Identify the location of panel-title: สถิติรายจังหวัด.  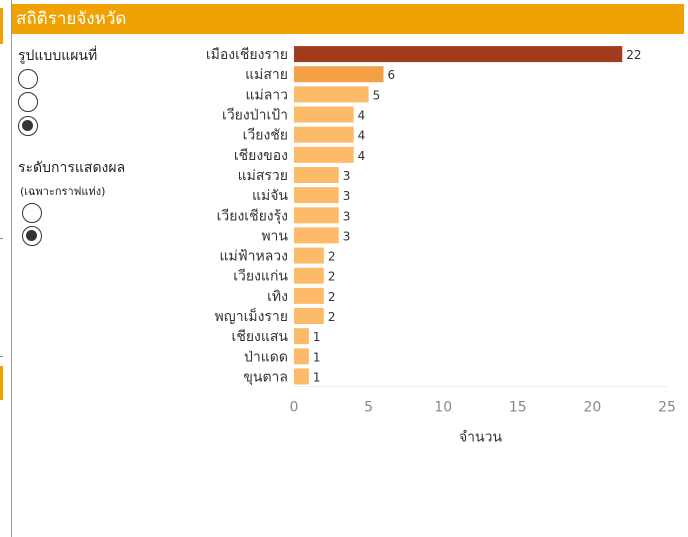
(71, 19).